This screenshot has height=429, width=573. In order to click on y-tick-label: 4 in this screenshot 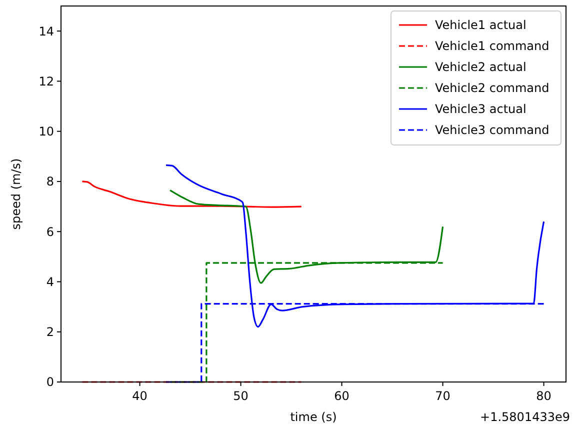, I will do `click(50, 281)`.